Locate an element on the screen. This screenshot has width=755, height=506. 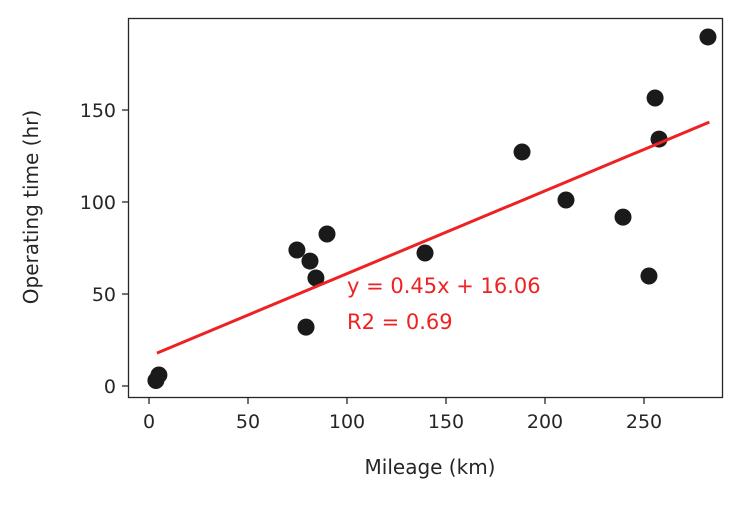
y-tick-label: 50 is located at coordinates (104, 295).